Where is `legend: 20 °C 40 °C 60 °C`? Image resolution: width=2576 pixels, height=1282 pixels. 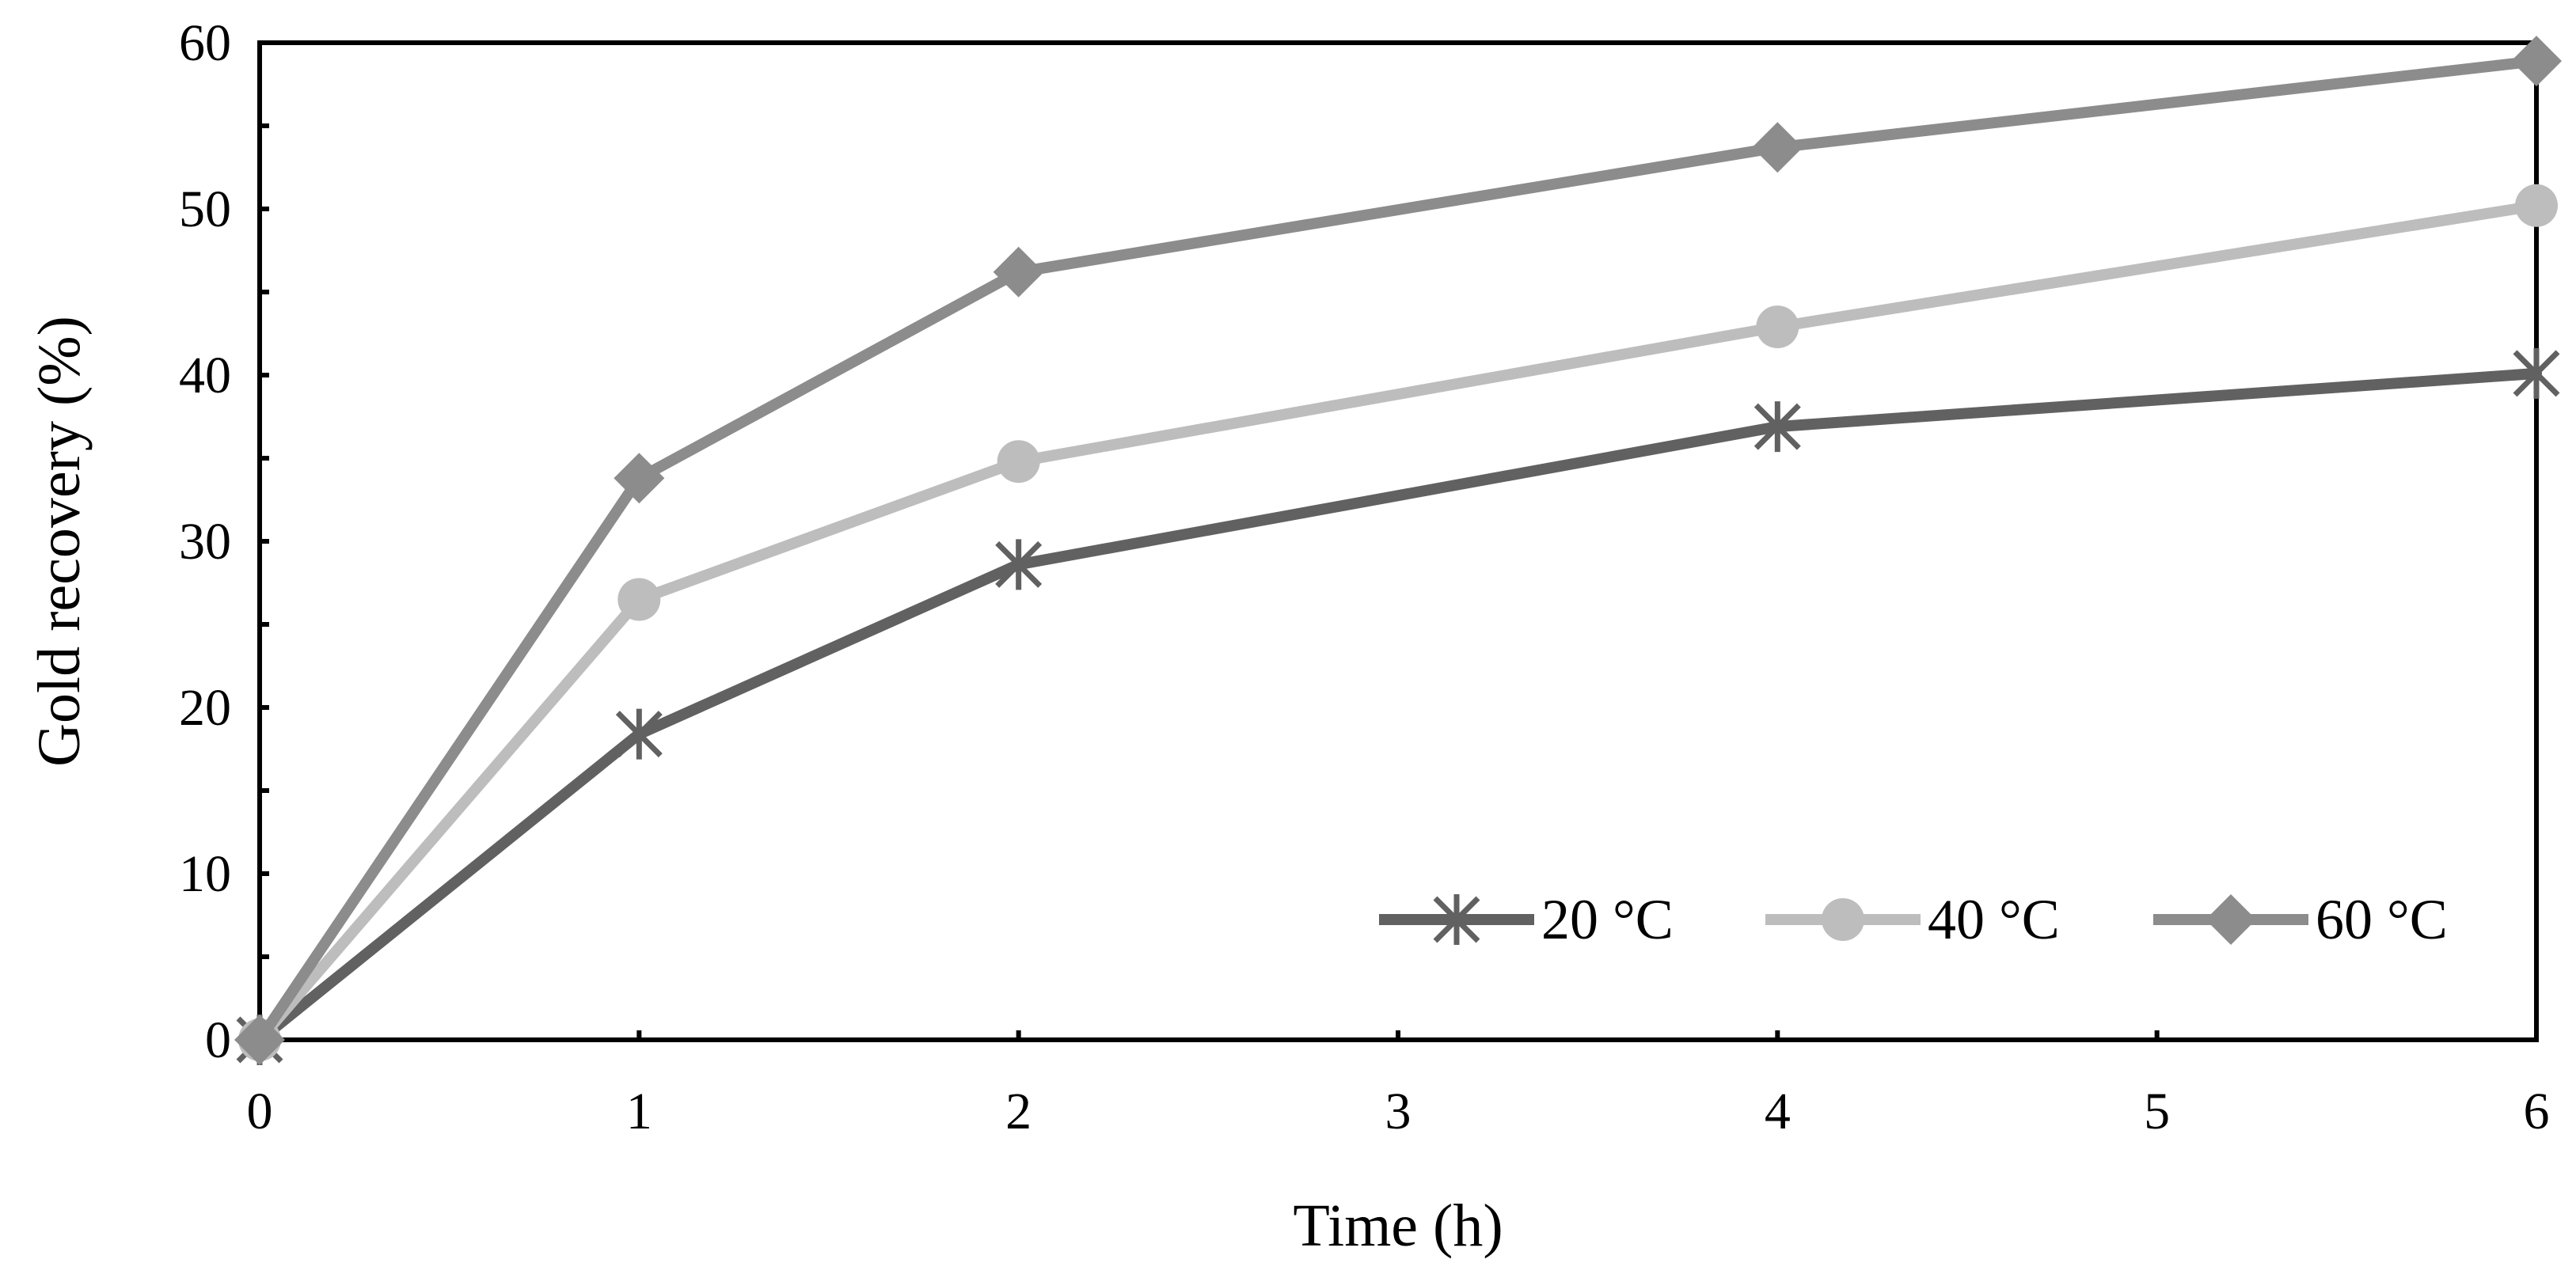
legend: 20 °C 40 °C 60 °C is located at coordinates (1914, 919).